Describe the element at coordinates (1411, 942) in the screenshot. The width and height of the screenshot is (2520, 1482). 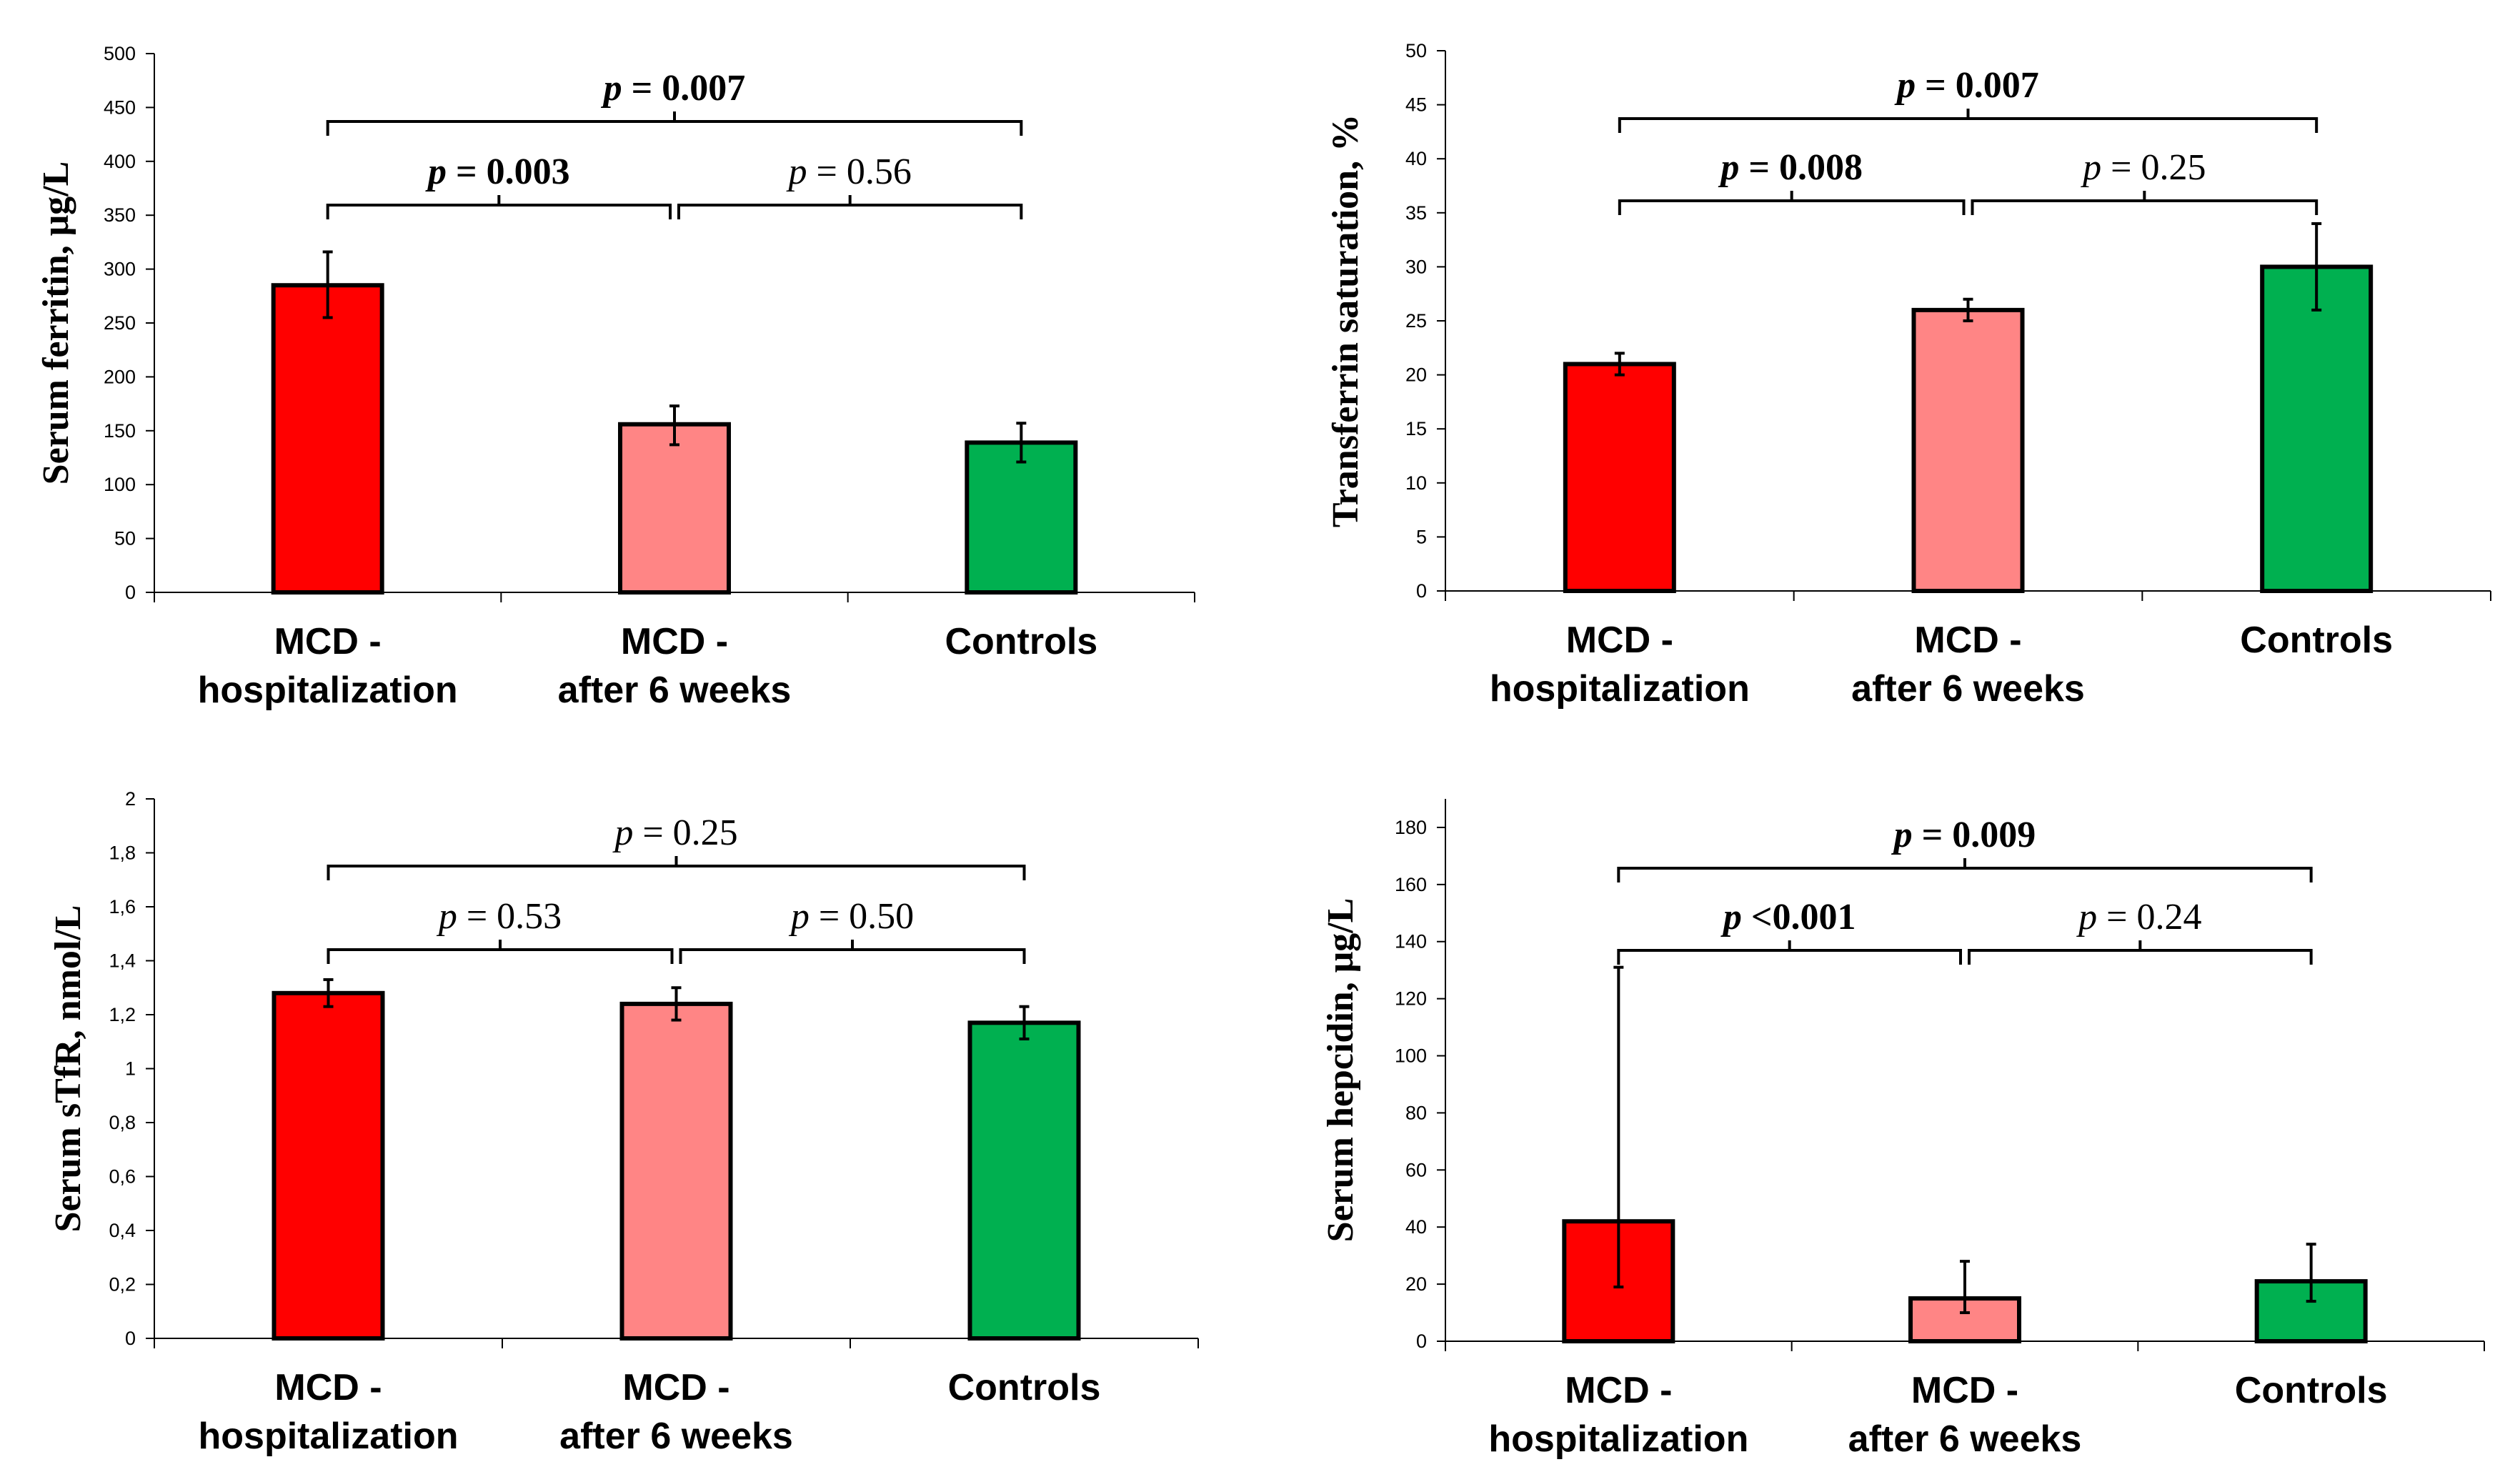
I see `y-tick-label: 140` at that location.